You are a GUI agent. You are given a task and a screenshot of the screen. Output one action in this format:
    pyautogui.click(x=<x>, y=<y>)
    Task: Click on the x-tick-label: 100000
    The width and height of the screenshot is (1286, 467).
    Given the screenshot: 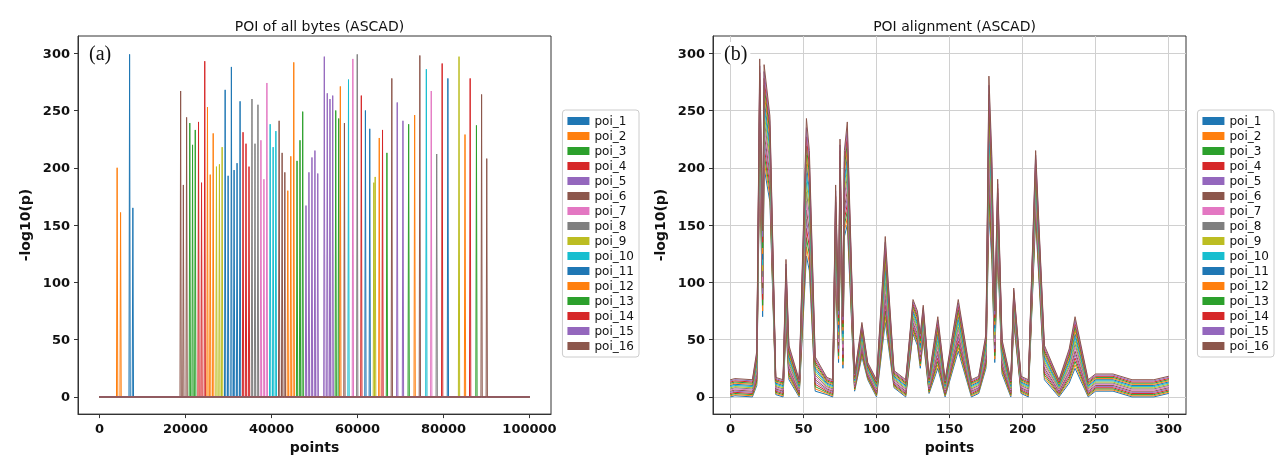 What is the action you would take?
    pyautogui.click(x=529, y=429)
    